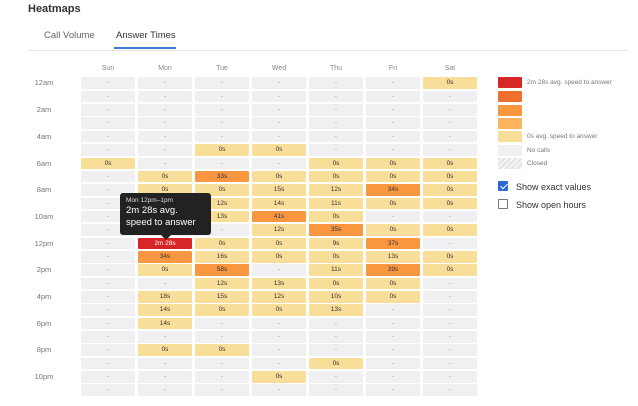 This screenshot has width=638, height=406. I want to click on heatmap-cell: 10s, so click(336, 297).